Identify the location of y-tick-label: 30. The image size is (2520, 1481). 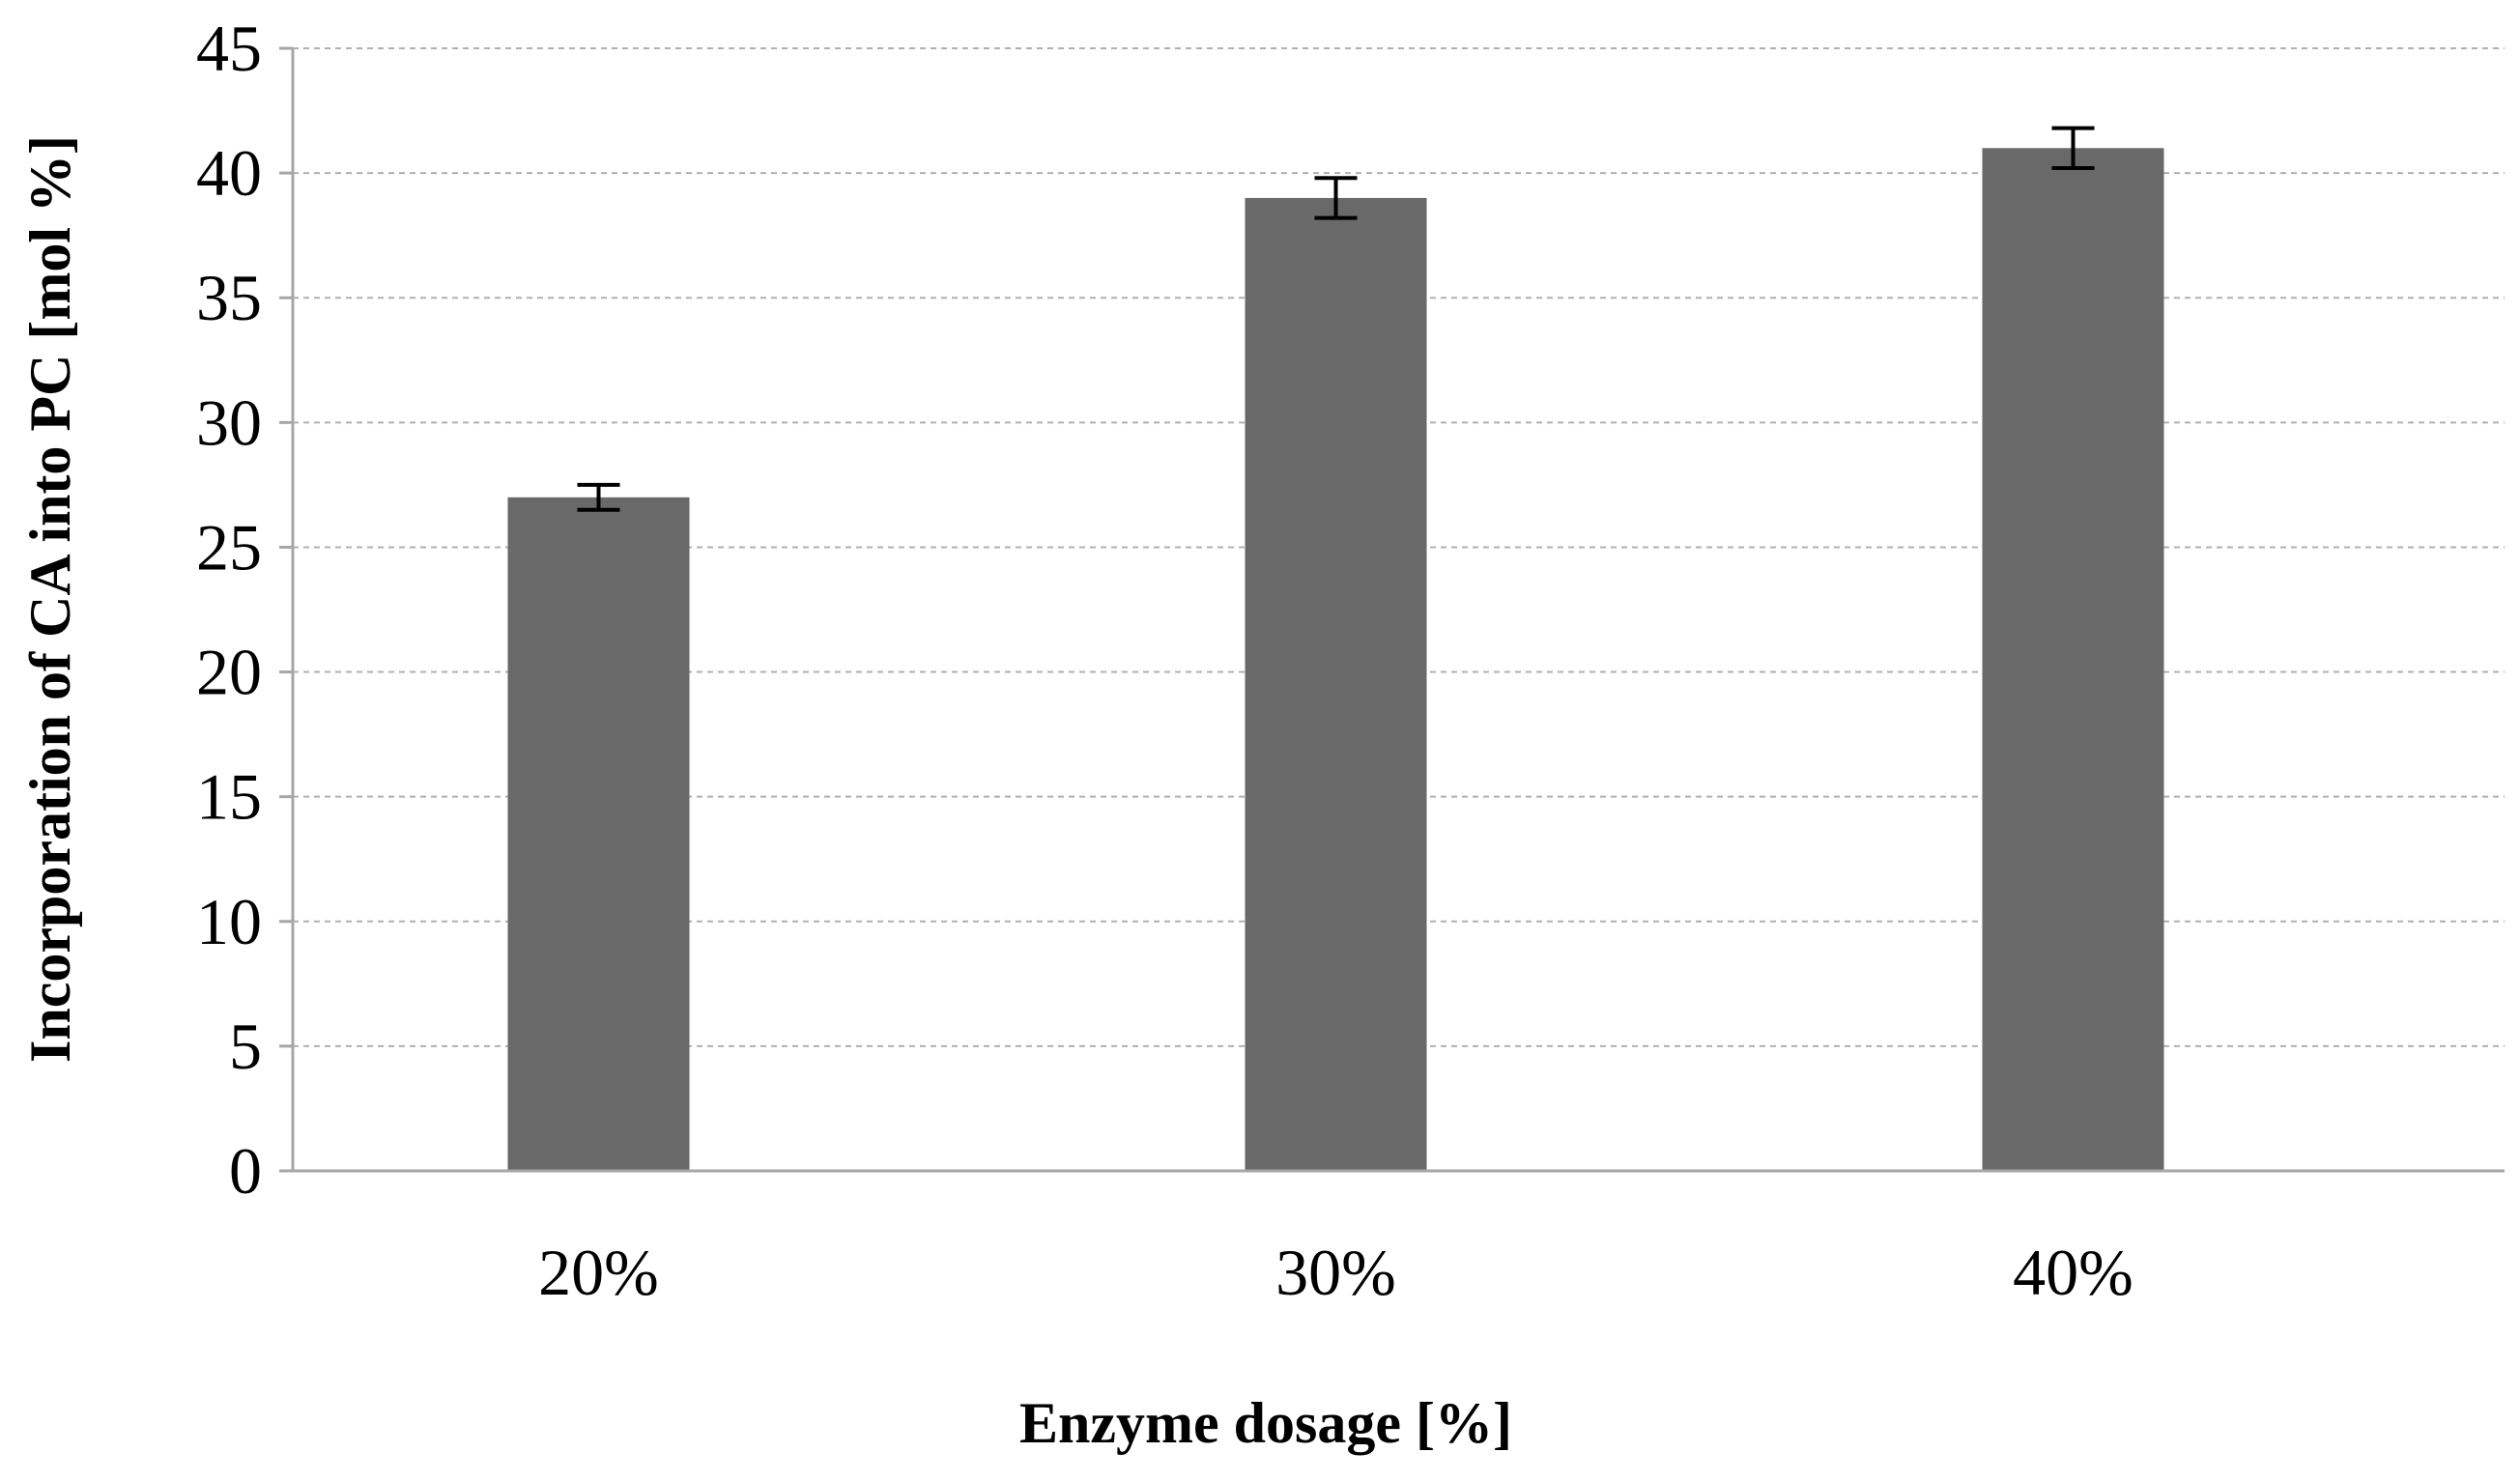
(229, 422).